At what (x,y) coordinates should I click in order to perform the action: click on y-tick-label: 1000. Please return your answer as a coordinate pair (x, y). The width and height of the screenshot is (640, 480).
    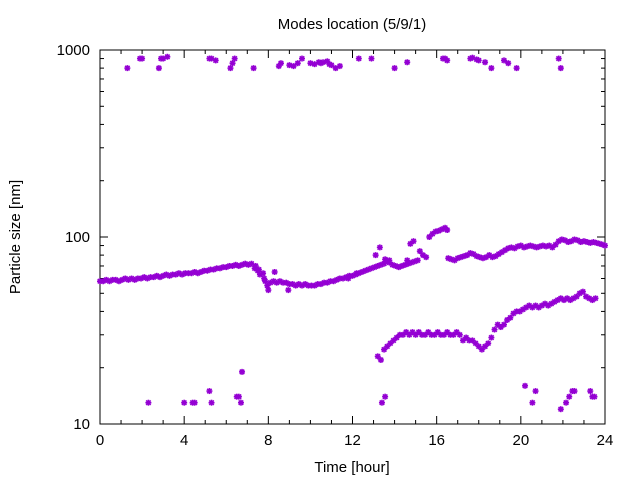
    Looking at the image, I should click on (73, 50).